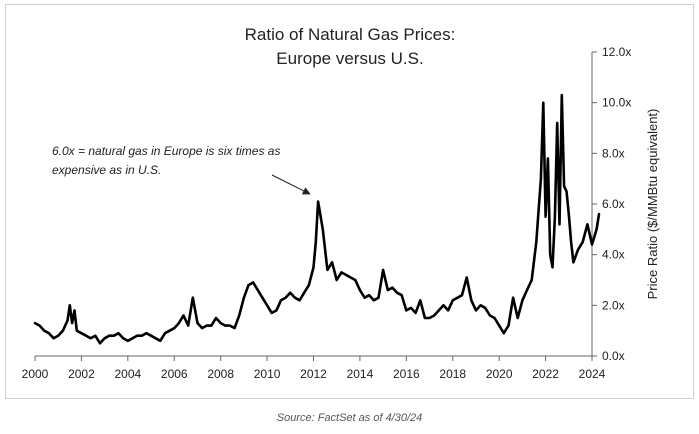  What do you see at coordinates (349, 418) in the screenshot?
I see `source-note: Source: FactSet as of 4/30/24` at bounding box center [349, 418].